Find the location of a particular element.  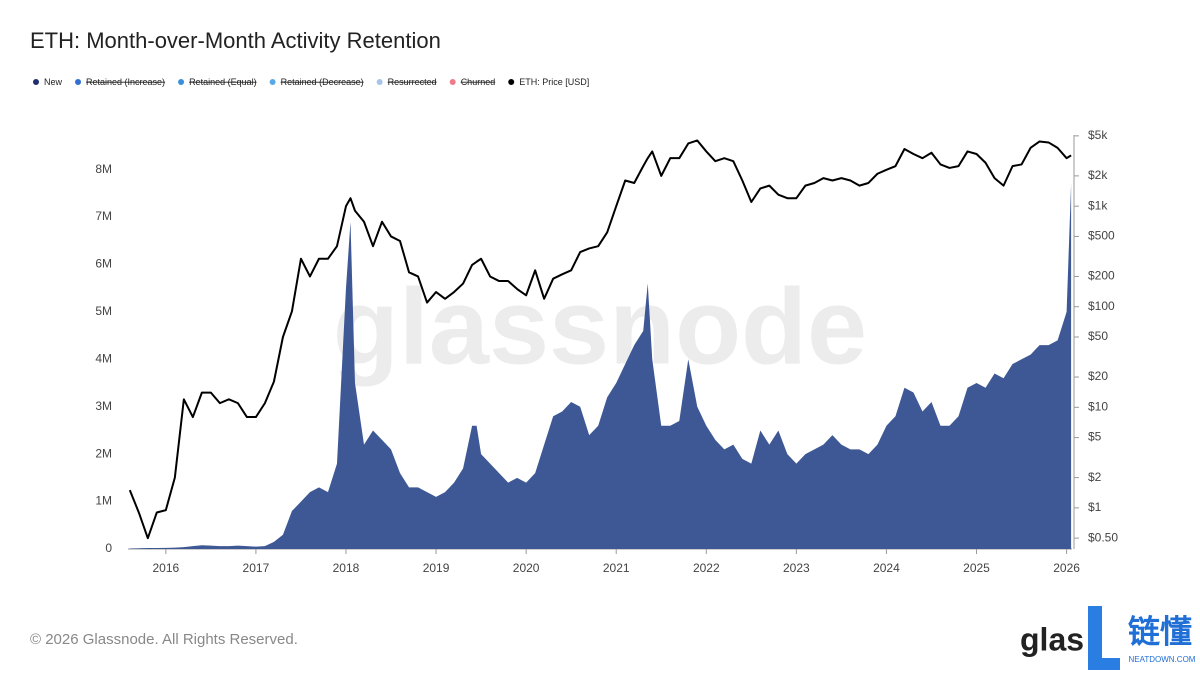

legend-label: Resurrected is located at coordinates (412, 82).